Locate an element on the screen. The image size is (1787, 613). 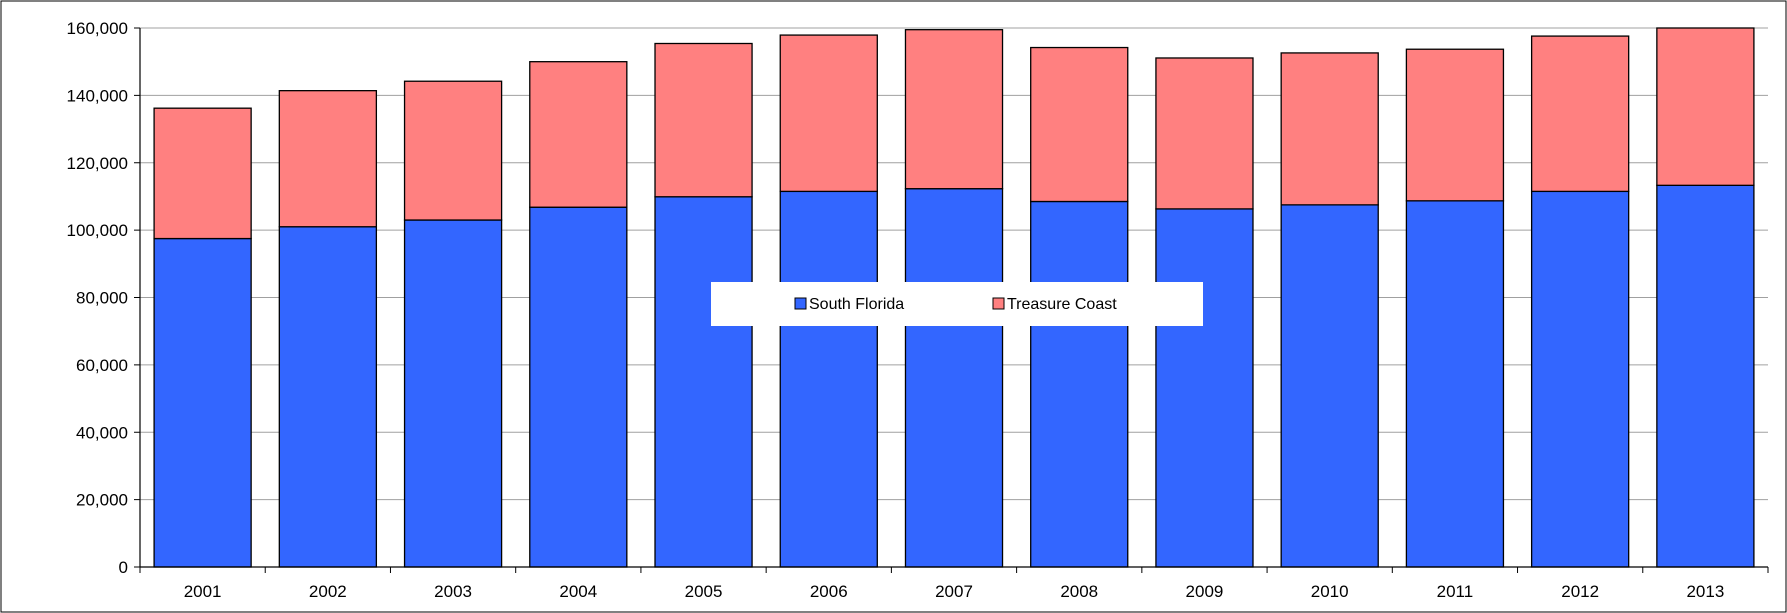
bar-treasure-coast-2010 is located at coordinates (1329, 129).